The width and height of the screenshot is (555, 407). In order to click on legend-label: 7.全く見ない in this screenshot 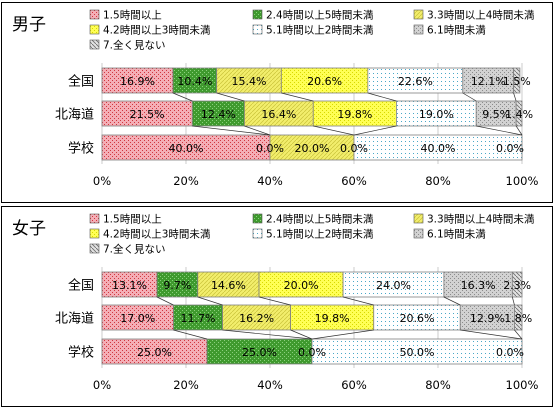, I will do `click(134, 249)`.